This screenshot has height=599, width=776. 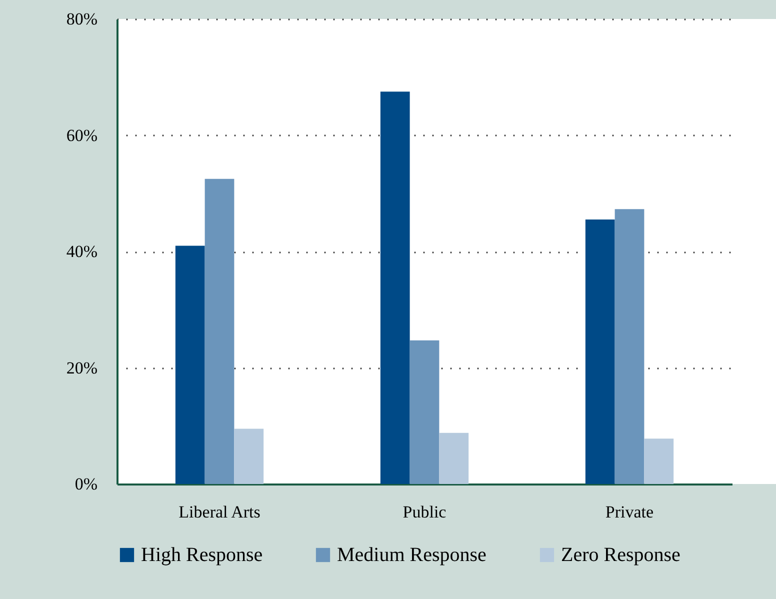 What do you see at coordinates (412, 555) in the screenshot?
I see `legend-label: Medium Response` at bounding box center [412, 555].